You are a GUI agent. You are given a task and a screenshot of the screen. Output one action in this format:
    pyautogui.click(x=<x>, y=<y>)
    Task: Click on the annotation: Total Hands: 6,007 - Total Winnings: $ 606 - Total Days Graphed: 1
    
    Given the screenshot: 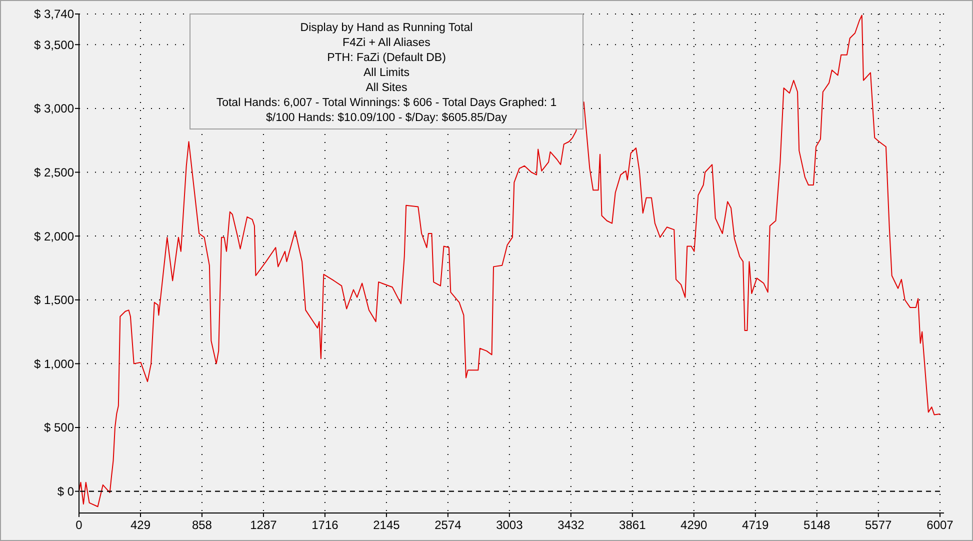 What is the action you would take?
    pyautogui.click(x=386, y=103)
    